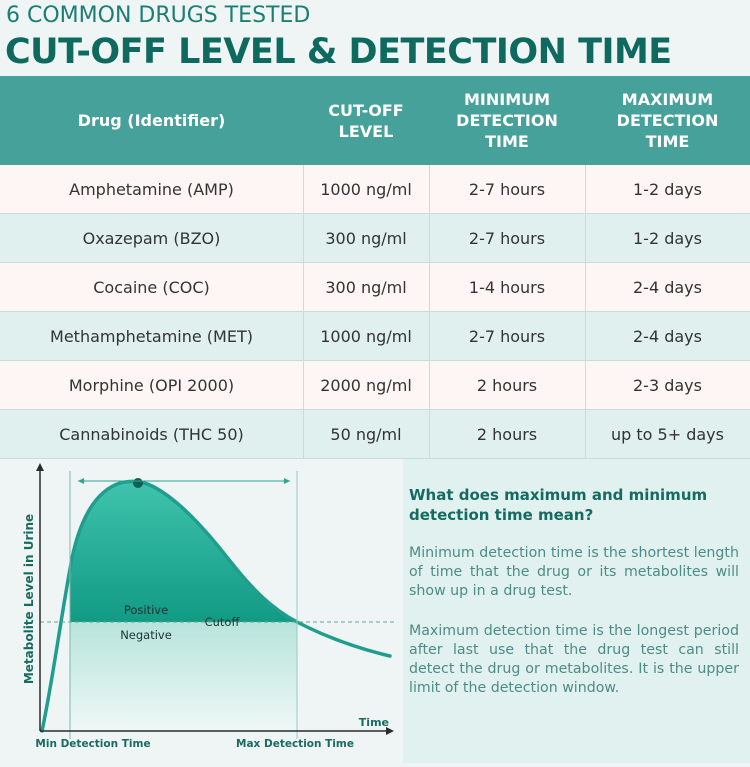 The width and height of the screenshot is (750, 767). Describe the element at coordinates (667, 120) in the screenshot. I see `column-header-max-time: MAXIMUM DETECTION TIME` at that location.